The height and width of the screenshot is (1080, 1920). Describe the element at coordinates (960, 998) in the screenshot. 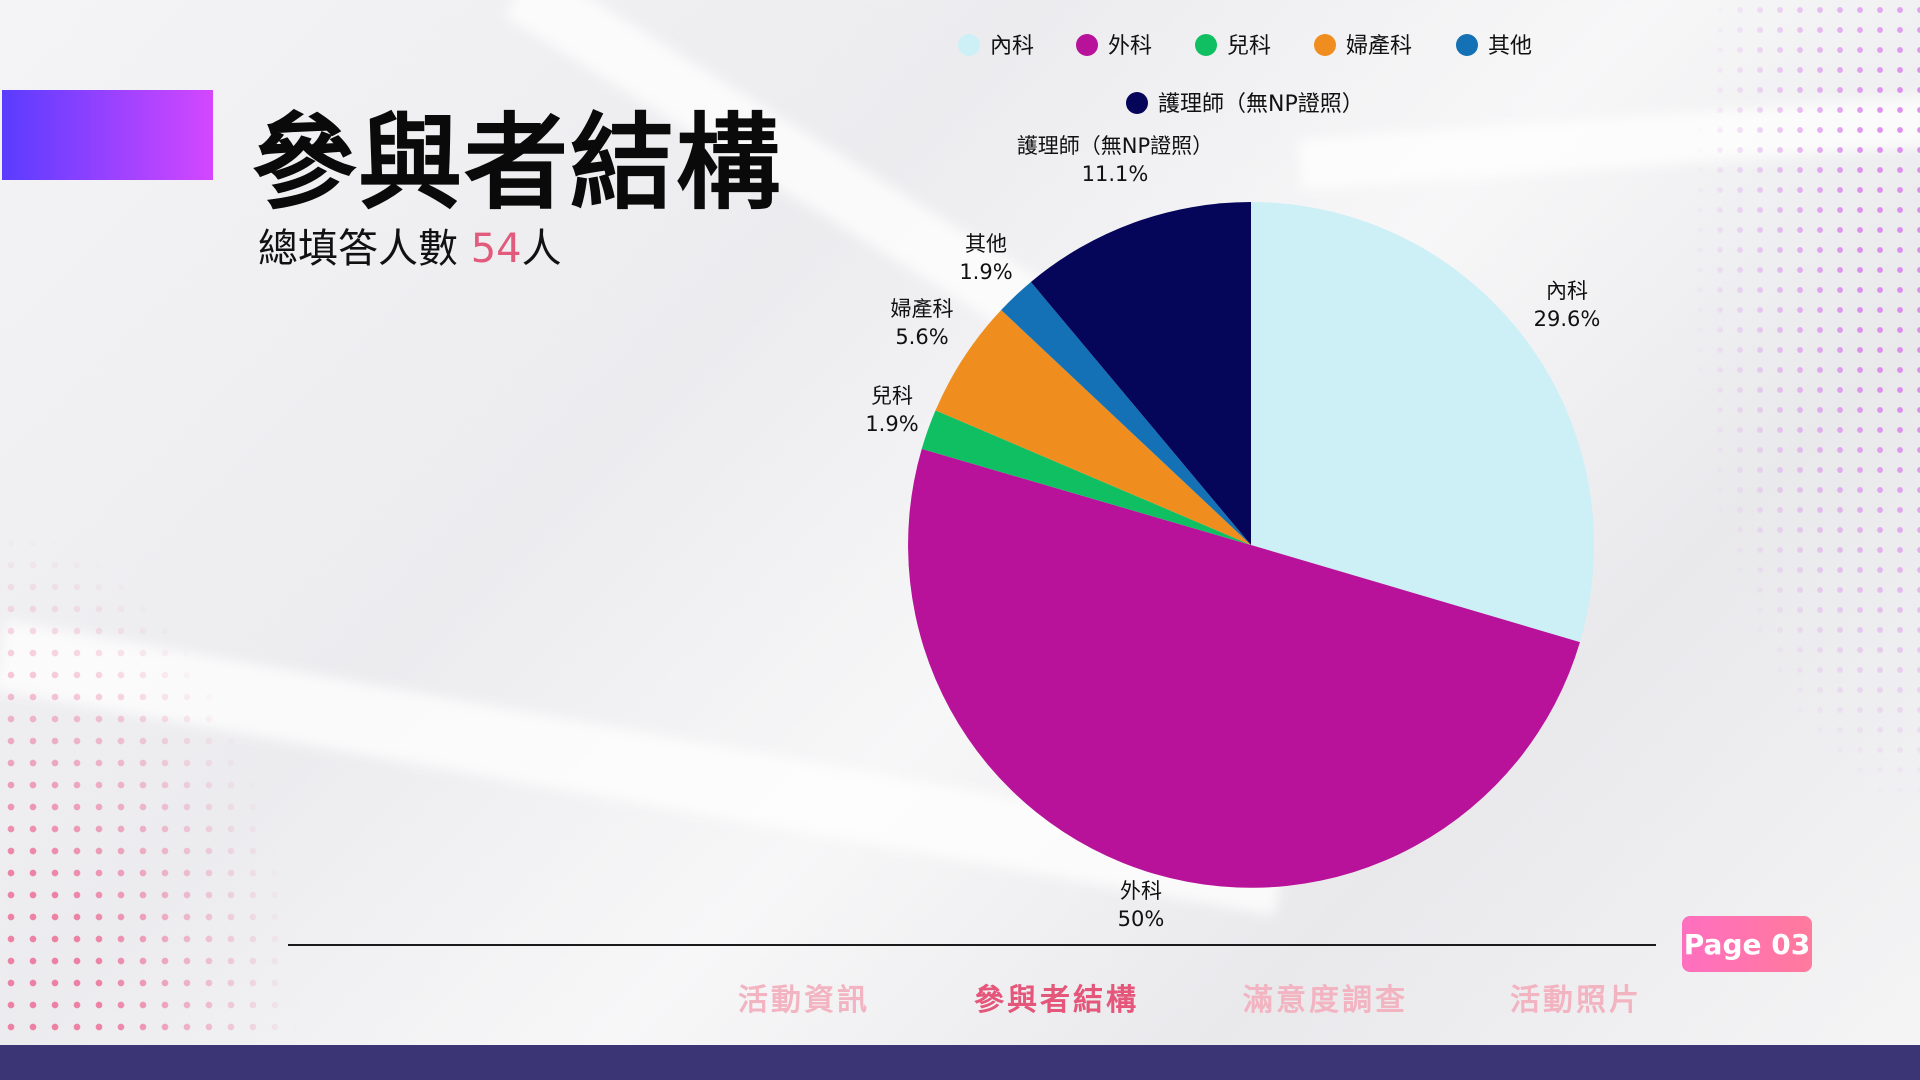

I see `section-nav: 活動資訊 參與者結構 滿意度調查 活動照片` at that location.